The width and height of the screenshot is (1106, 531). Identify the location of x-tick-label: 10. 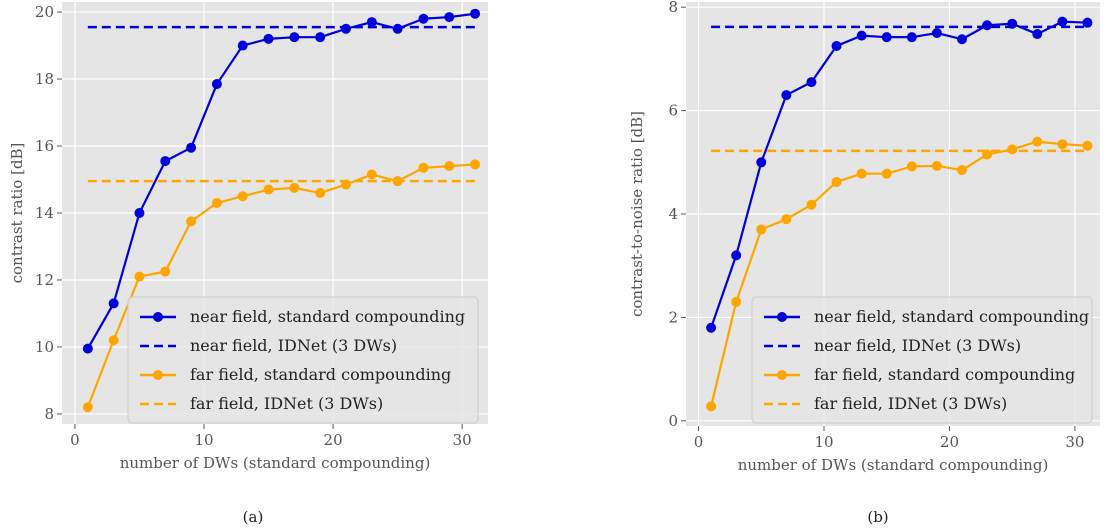
(203, 440).